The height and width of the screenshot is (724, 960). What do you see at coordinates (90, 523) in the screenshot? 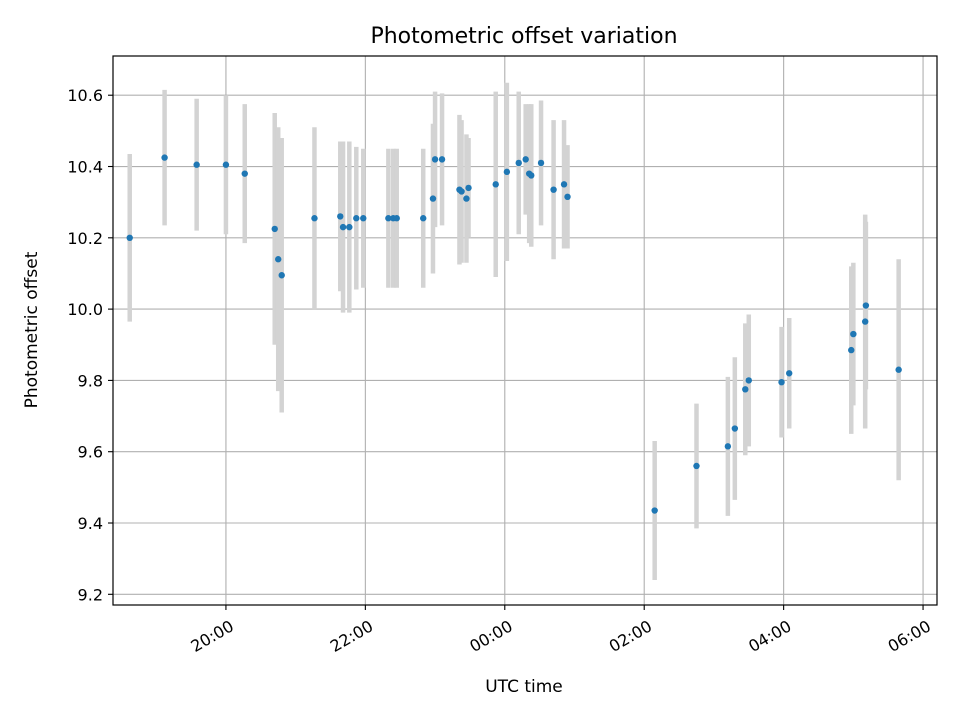
I see `y-tick-label: 9.4` at bounding box center [90, 523].